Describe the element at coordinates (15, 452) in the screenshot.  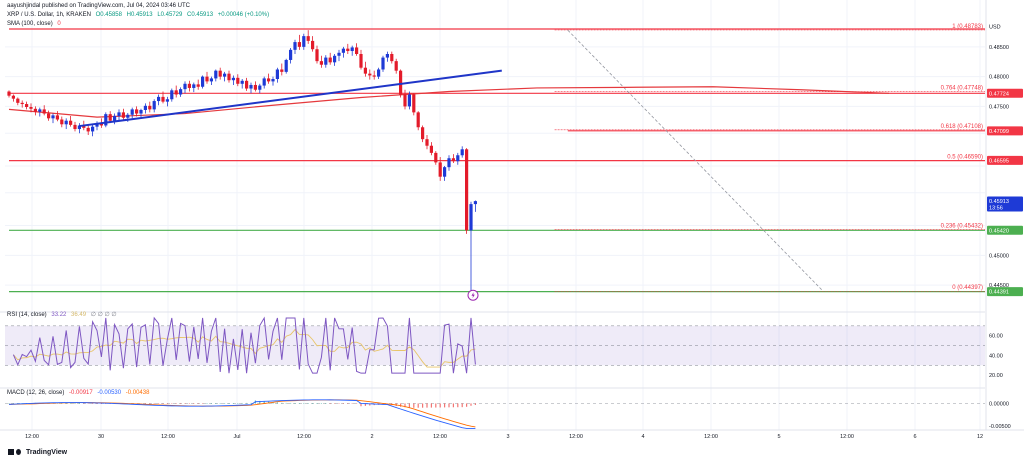
I see `tradingview-logo-icon` at that location.